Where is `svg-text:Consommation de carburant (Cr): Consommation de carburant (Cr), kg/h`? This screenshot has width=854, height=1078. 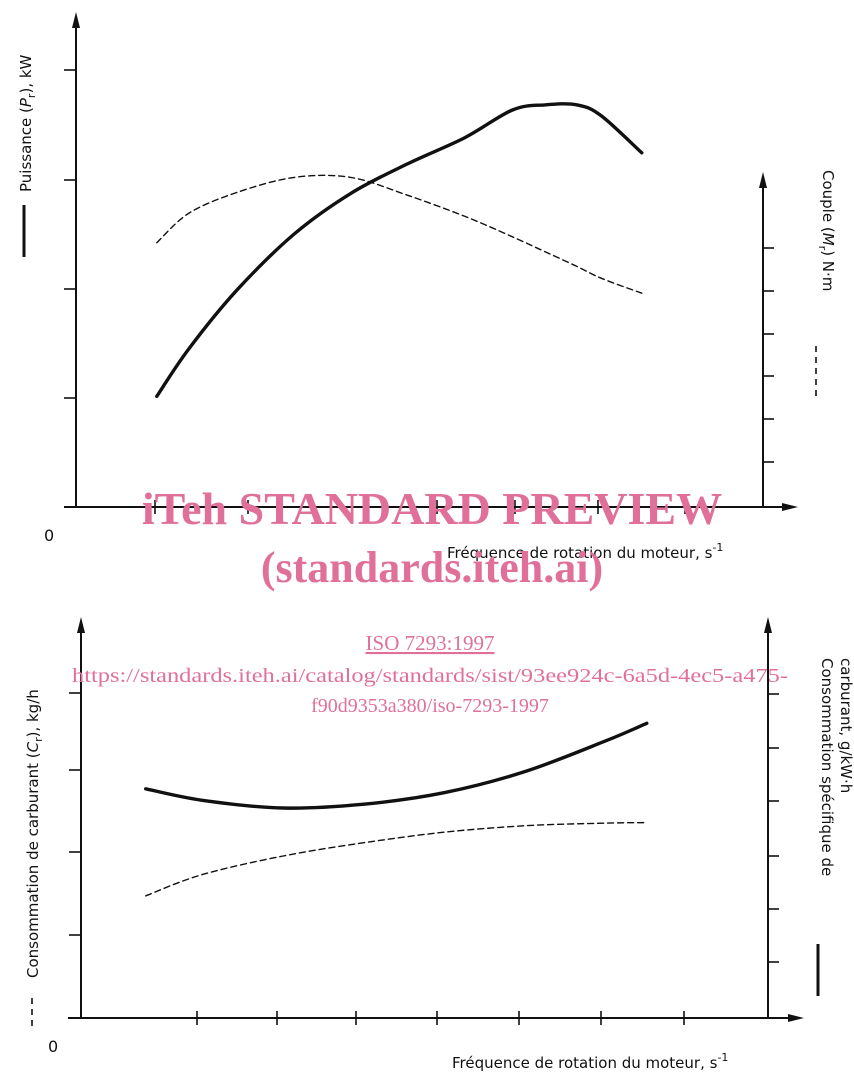
svg-text:Consommation de carburant (Cr): Consommation de carburant (Cr), kg/h is located at coordinates (34, 833).